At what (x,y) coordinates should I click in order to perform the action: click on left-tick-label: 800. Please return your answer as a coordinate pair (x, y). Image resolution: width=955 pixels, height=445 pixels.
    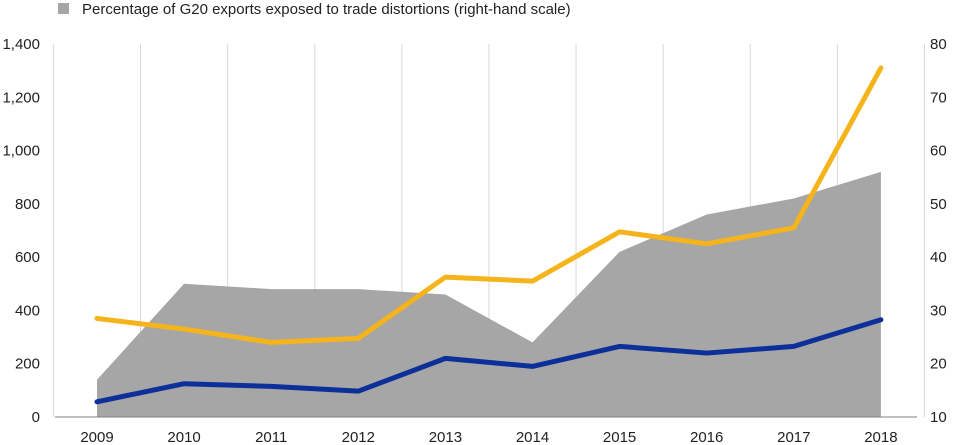
    Looking at the image, I should click on (27, 204).